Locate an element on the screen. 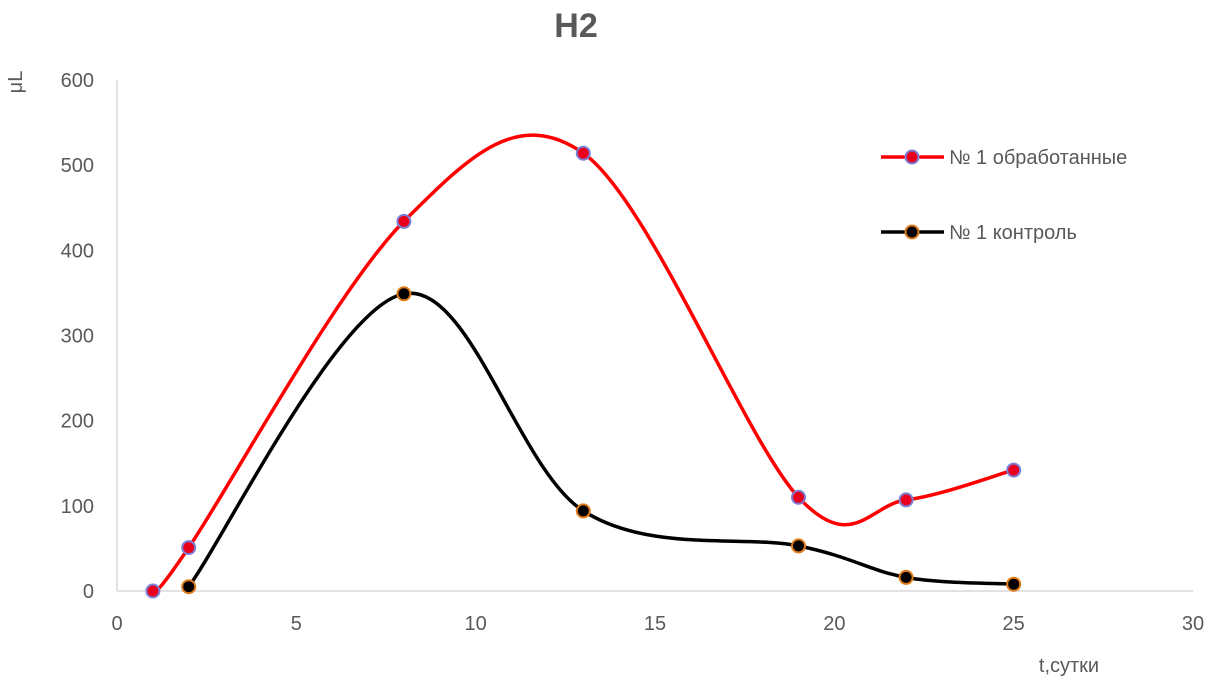 The width and height of the screenshot is (1215, 691). legend-item: № 1 контроль is located at coordinates (979, 233).